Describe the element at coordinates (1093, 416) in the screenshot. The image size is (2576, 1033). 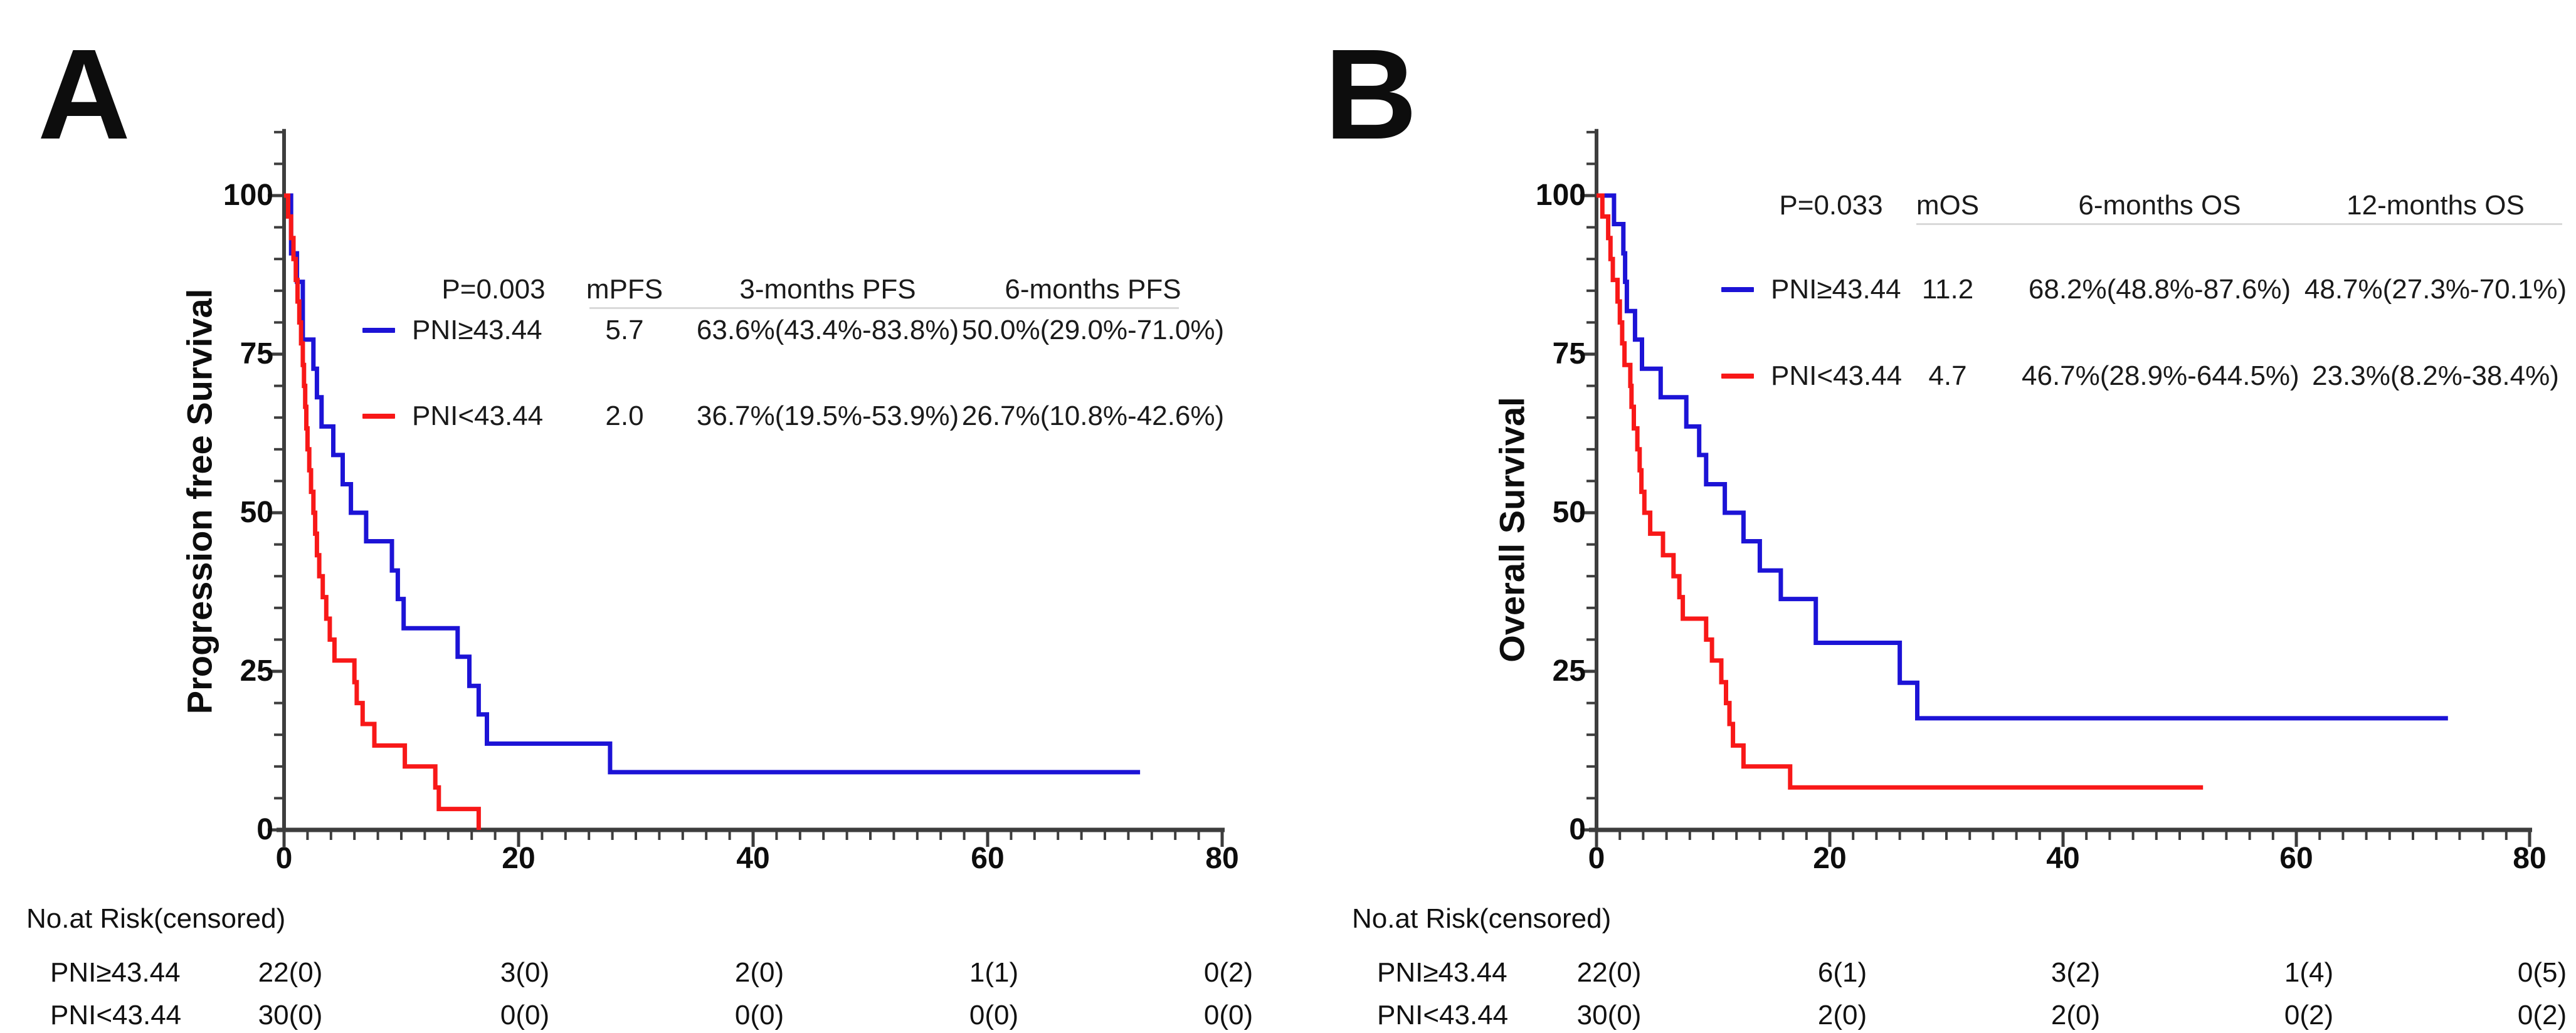
I see `survival-rate-ci: 26.7%(10.8%-42.6%)` at that location.